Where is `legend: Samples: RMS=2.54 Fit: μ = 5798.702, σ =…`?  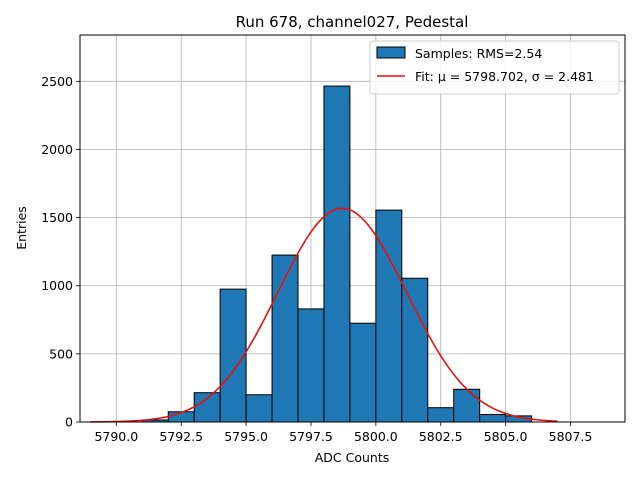
legend: Samples: RMS=2.54 Fit: μ = 5798.702, σ =… is located at coordinates (494, 67).